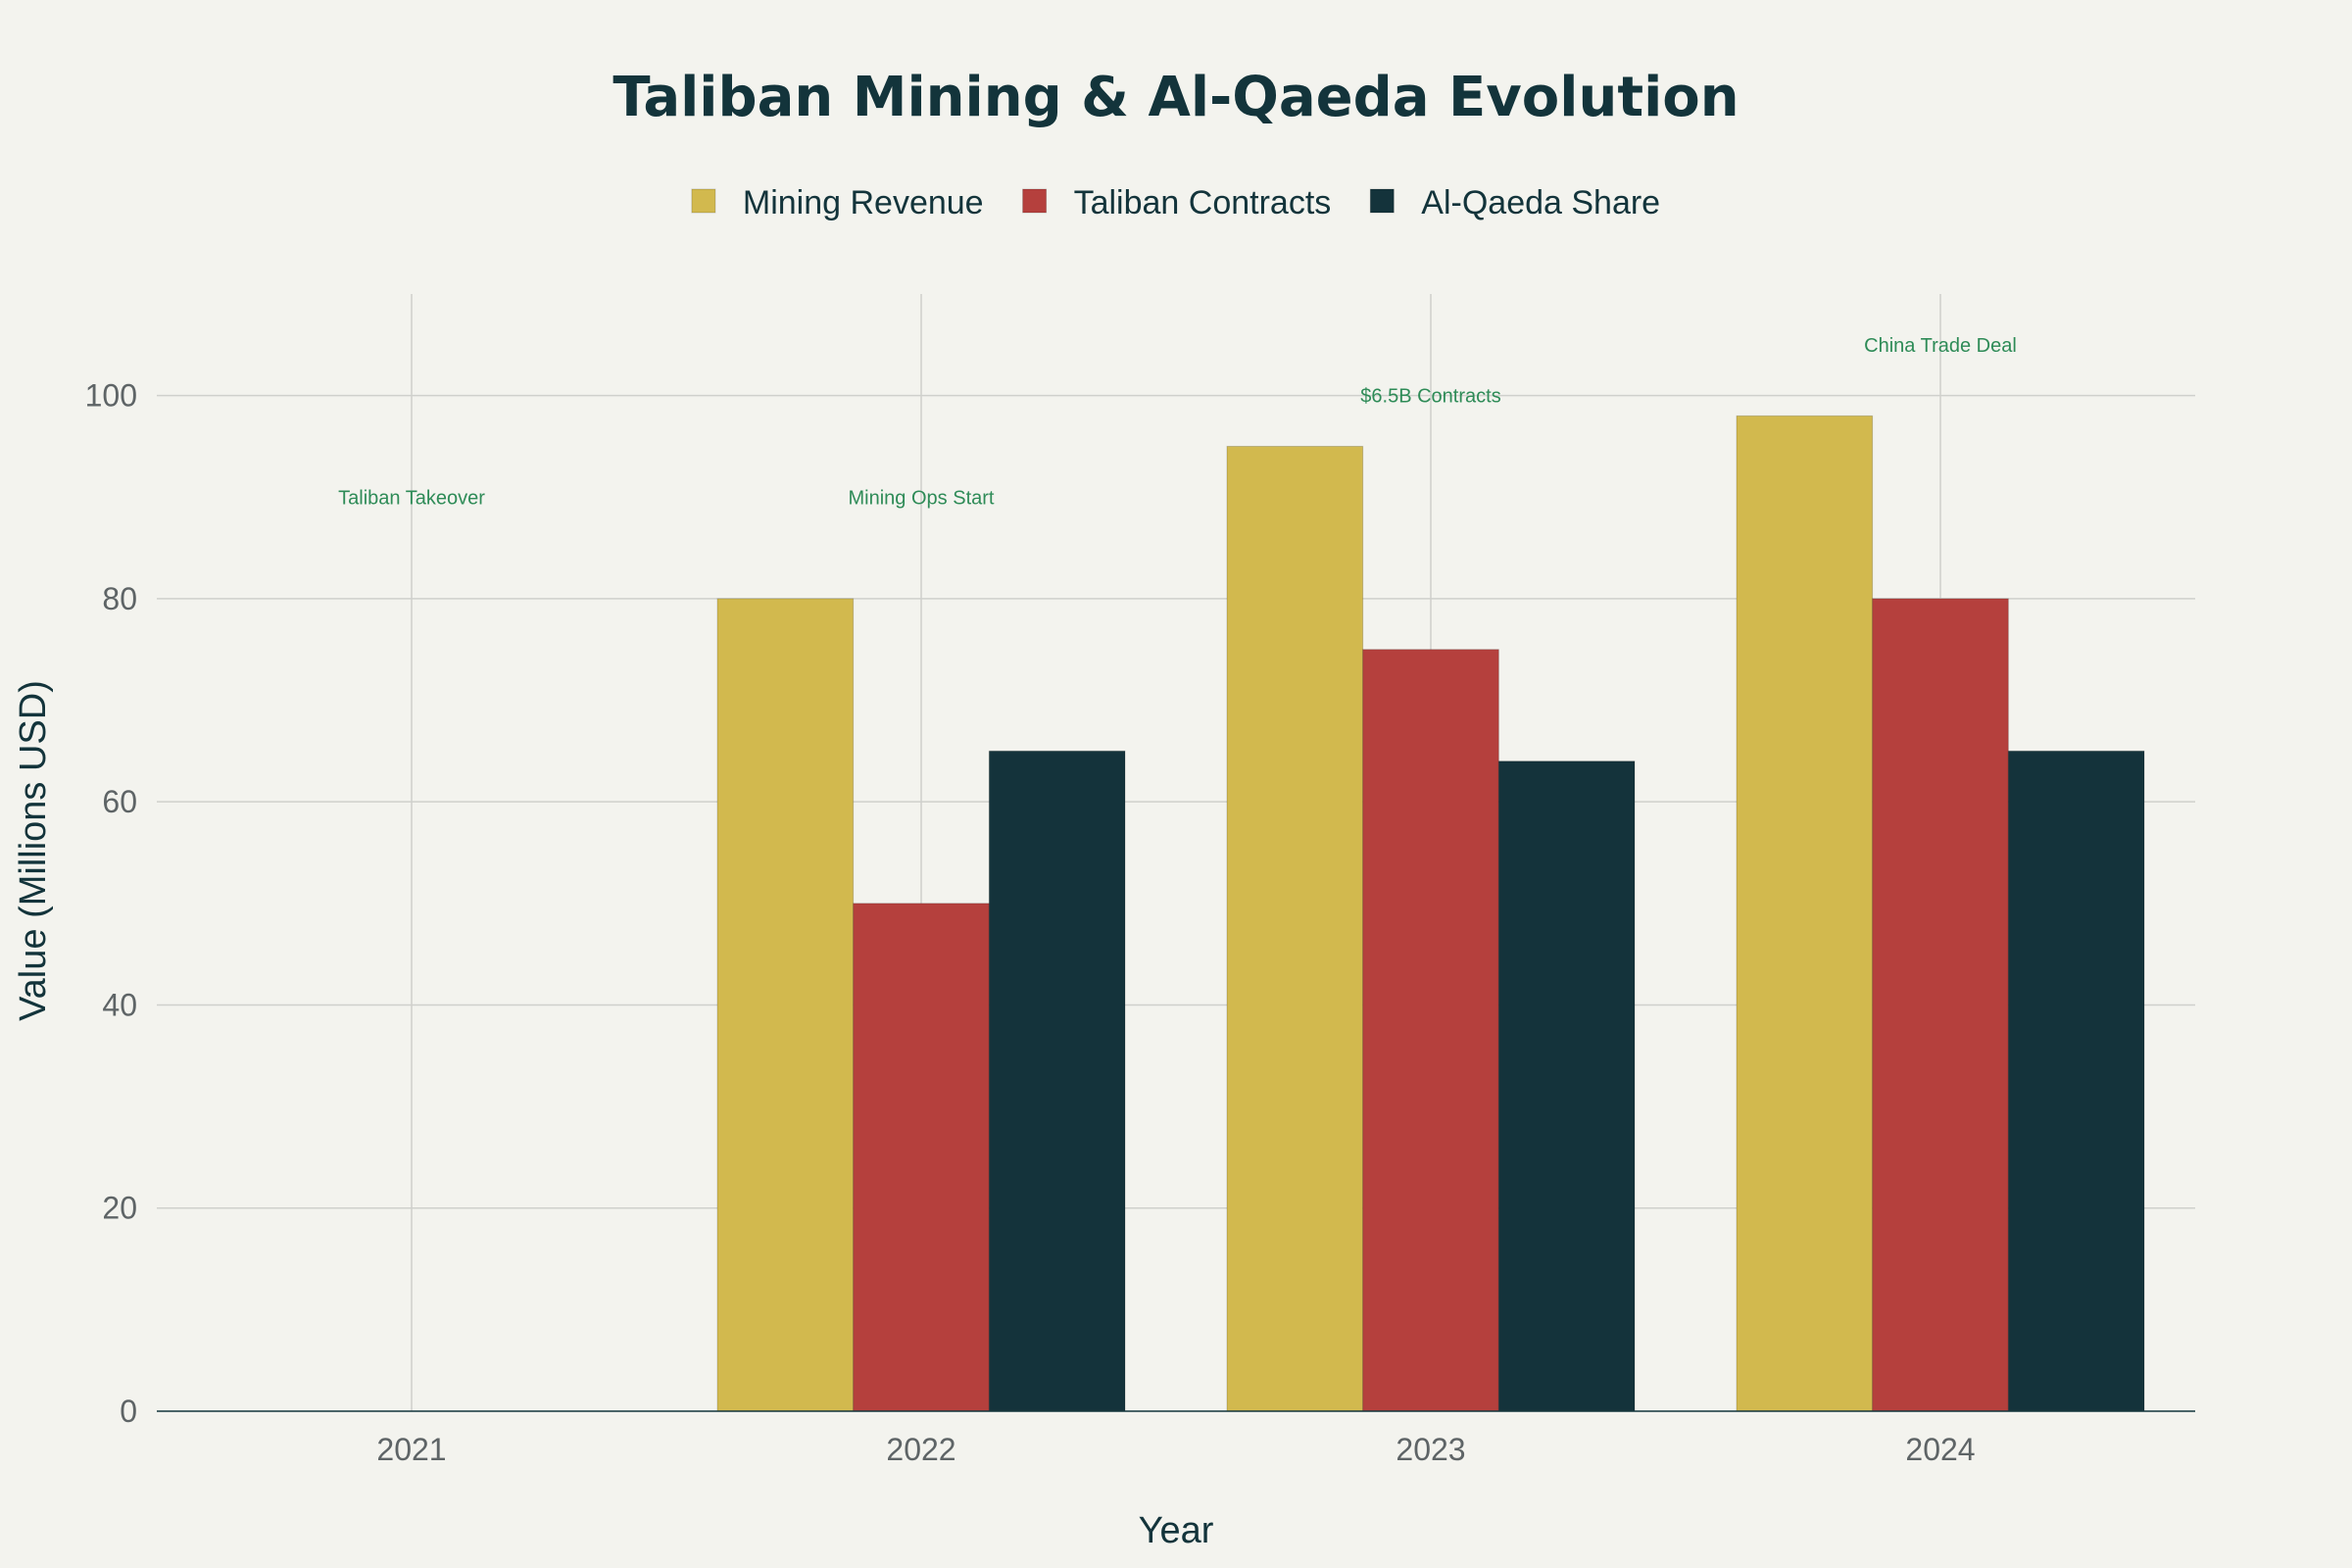  What do you see at coordinates (1430, 397) in the screenshot?
I see `annotation-label: $6.5B Contracts` at bounding box center [1430, 397].